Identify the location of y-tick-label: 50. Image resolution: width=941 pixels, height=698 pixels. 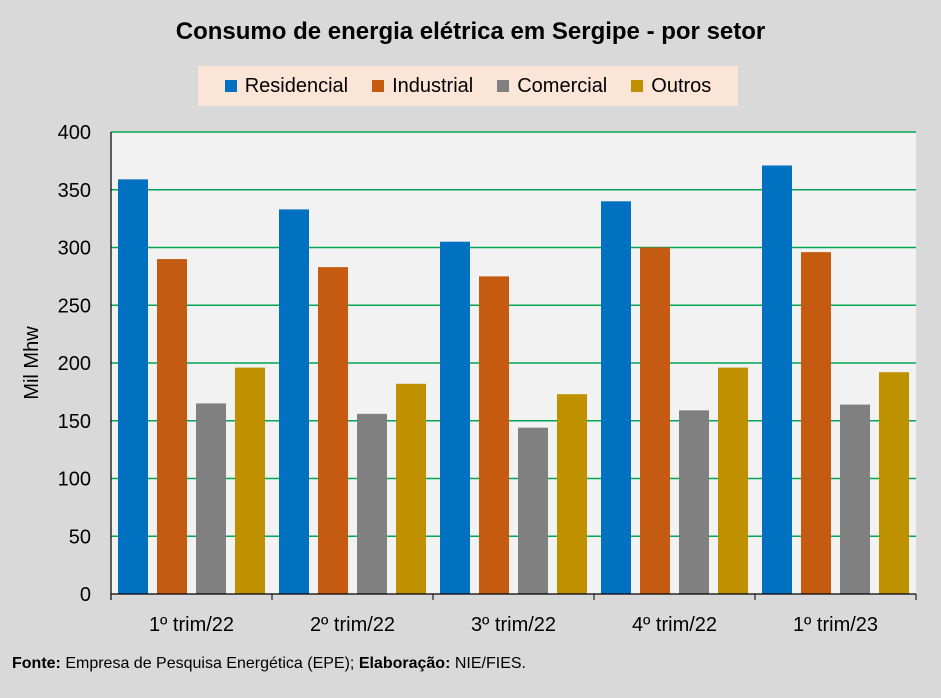
(80, 537).